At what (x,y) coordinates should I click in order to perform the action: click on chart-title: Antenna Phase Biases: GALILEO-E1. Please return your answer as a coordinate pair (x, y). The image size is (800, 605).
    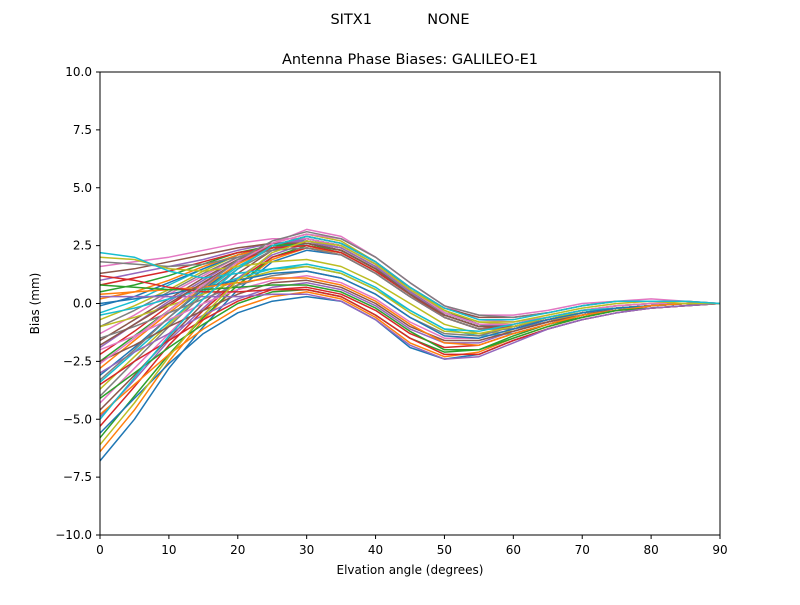
    Looking at the image, I should click on (410, 60).